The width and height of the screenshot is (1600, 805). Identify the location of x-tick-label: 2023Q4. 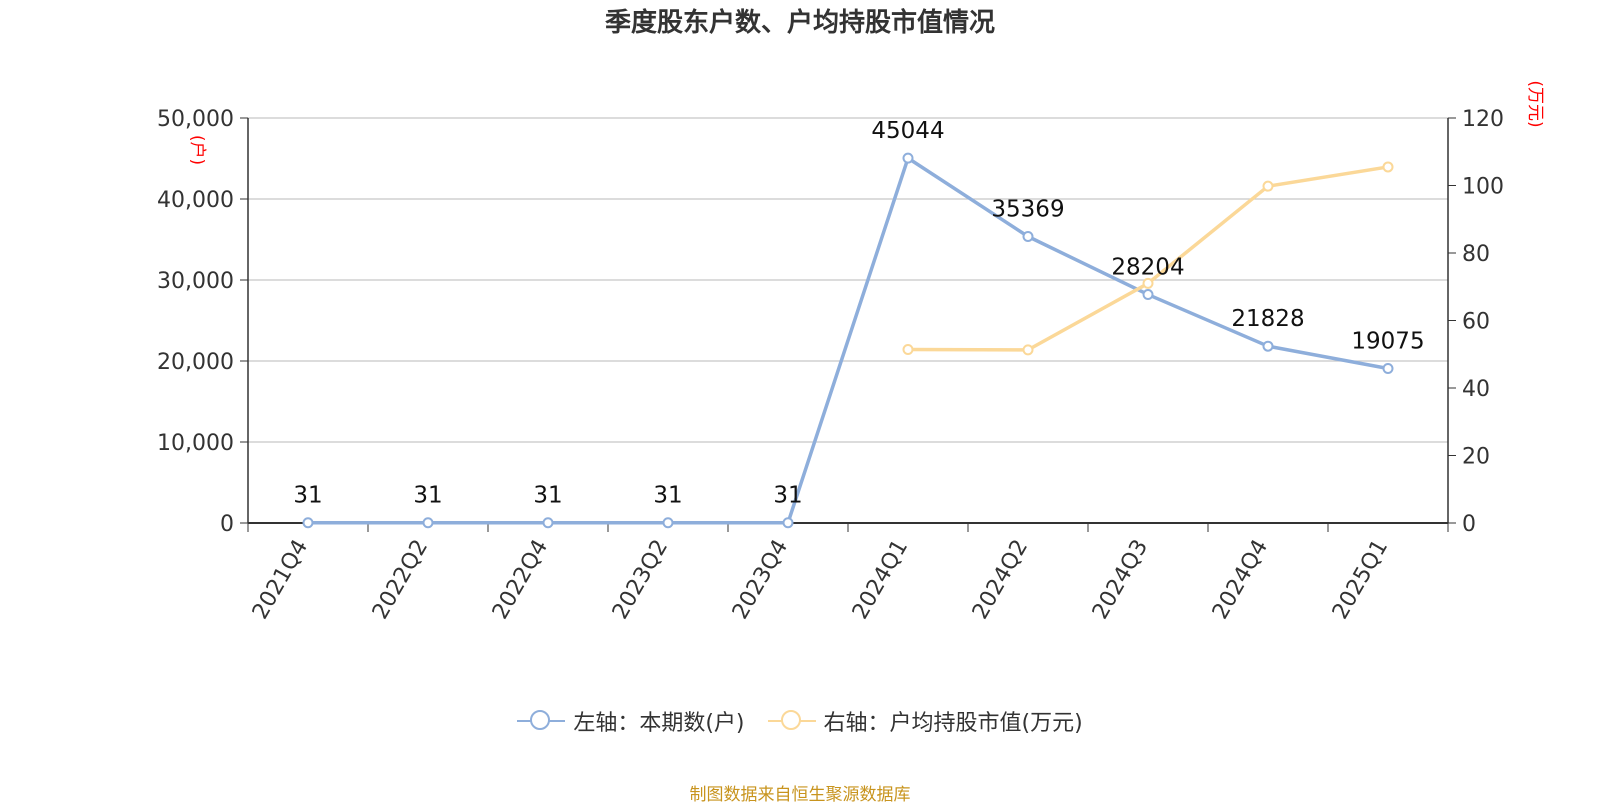
(760, 580).